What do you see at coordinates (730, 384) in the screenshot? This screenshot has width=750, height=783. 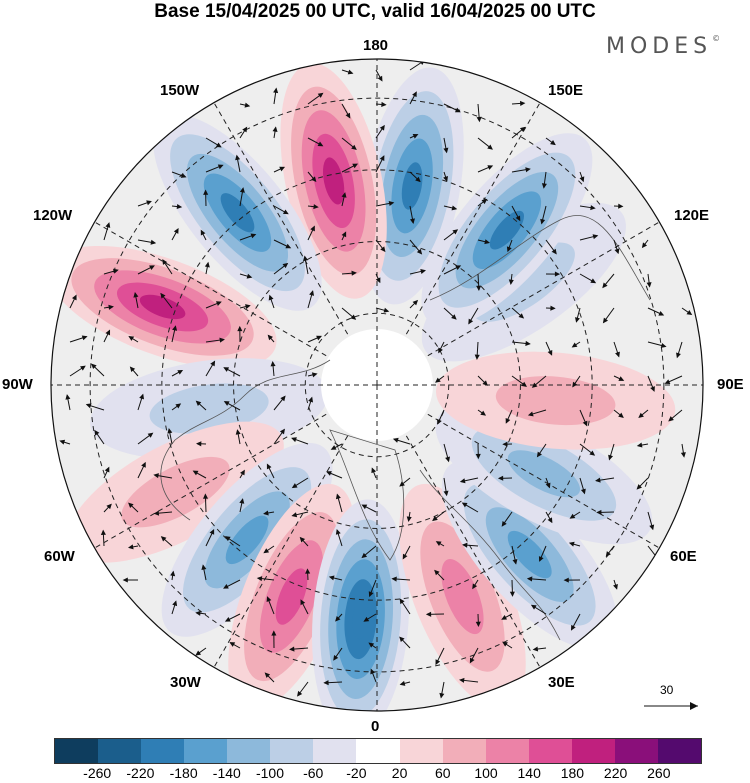 I see `lon-label-90e: 90E` at bounding box center [730, 384].